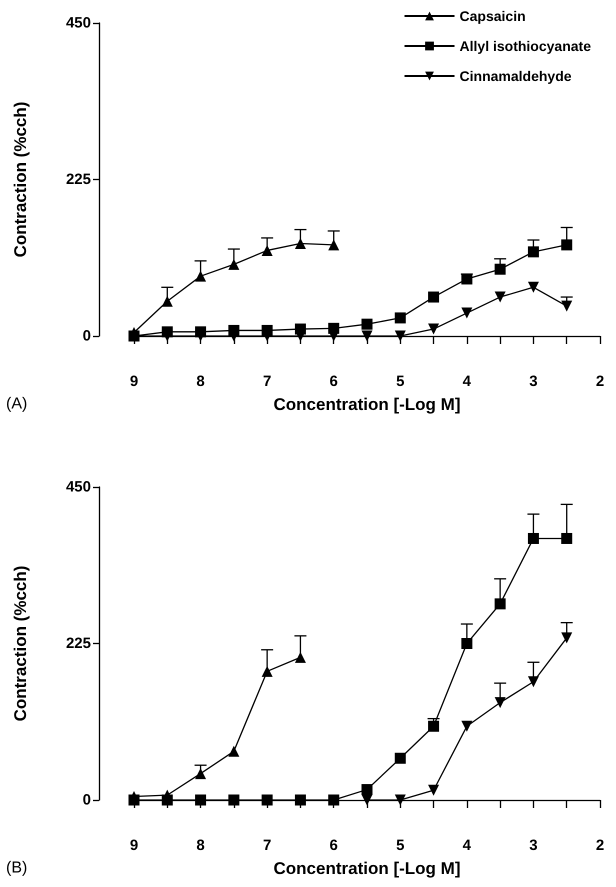  Describe the element at coordinates (516, 76) in the screenshot. I see `legend-label: Cinnamaldehyde` at that location.